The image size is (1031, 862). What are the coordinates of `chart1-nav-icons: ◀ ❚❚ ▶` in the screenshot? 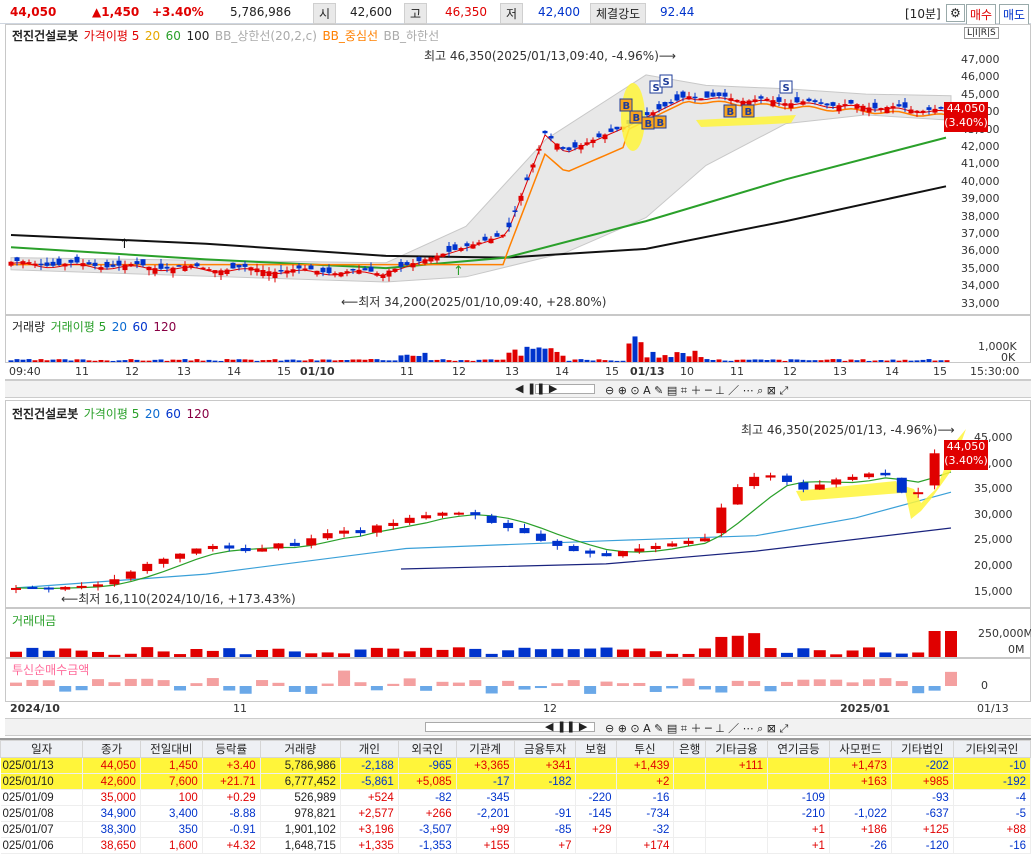 It's located at (536, 388).